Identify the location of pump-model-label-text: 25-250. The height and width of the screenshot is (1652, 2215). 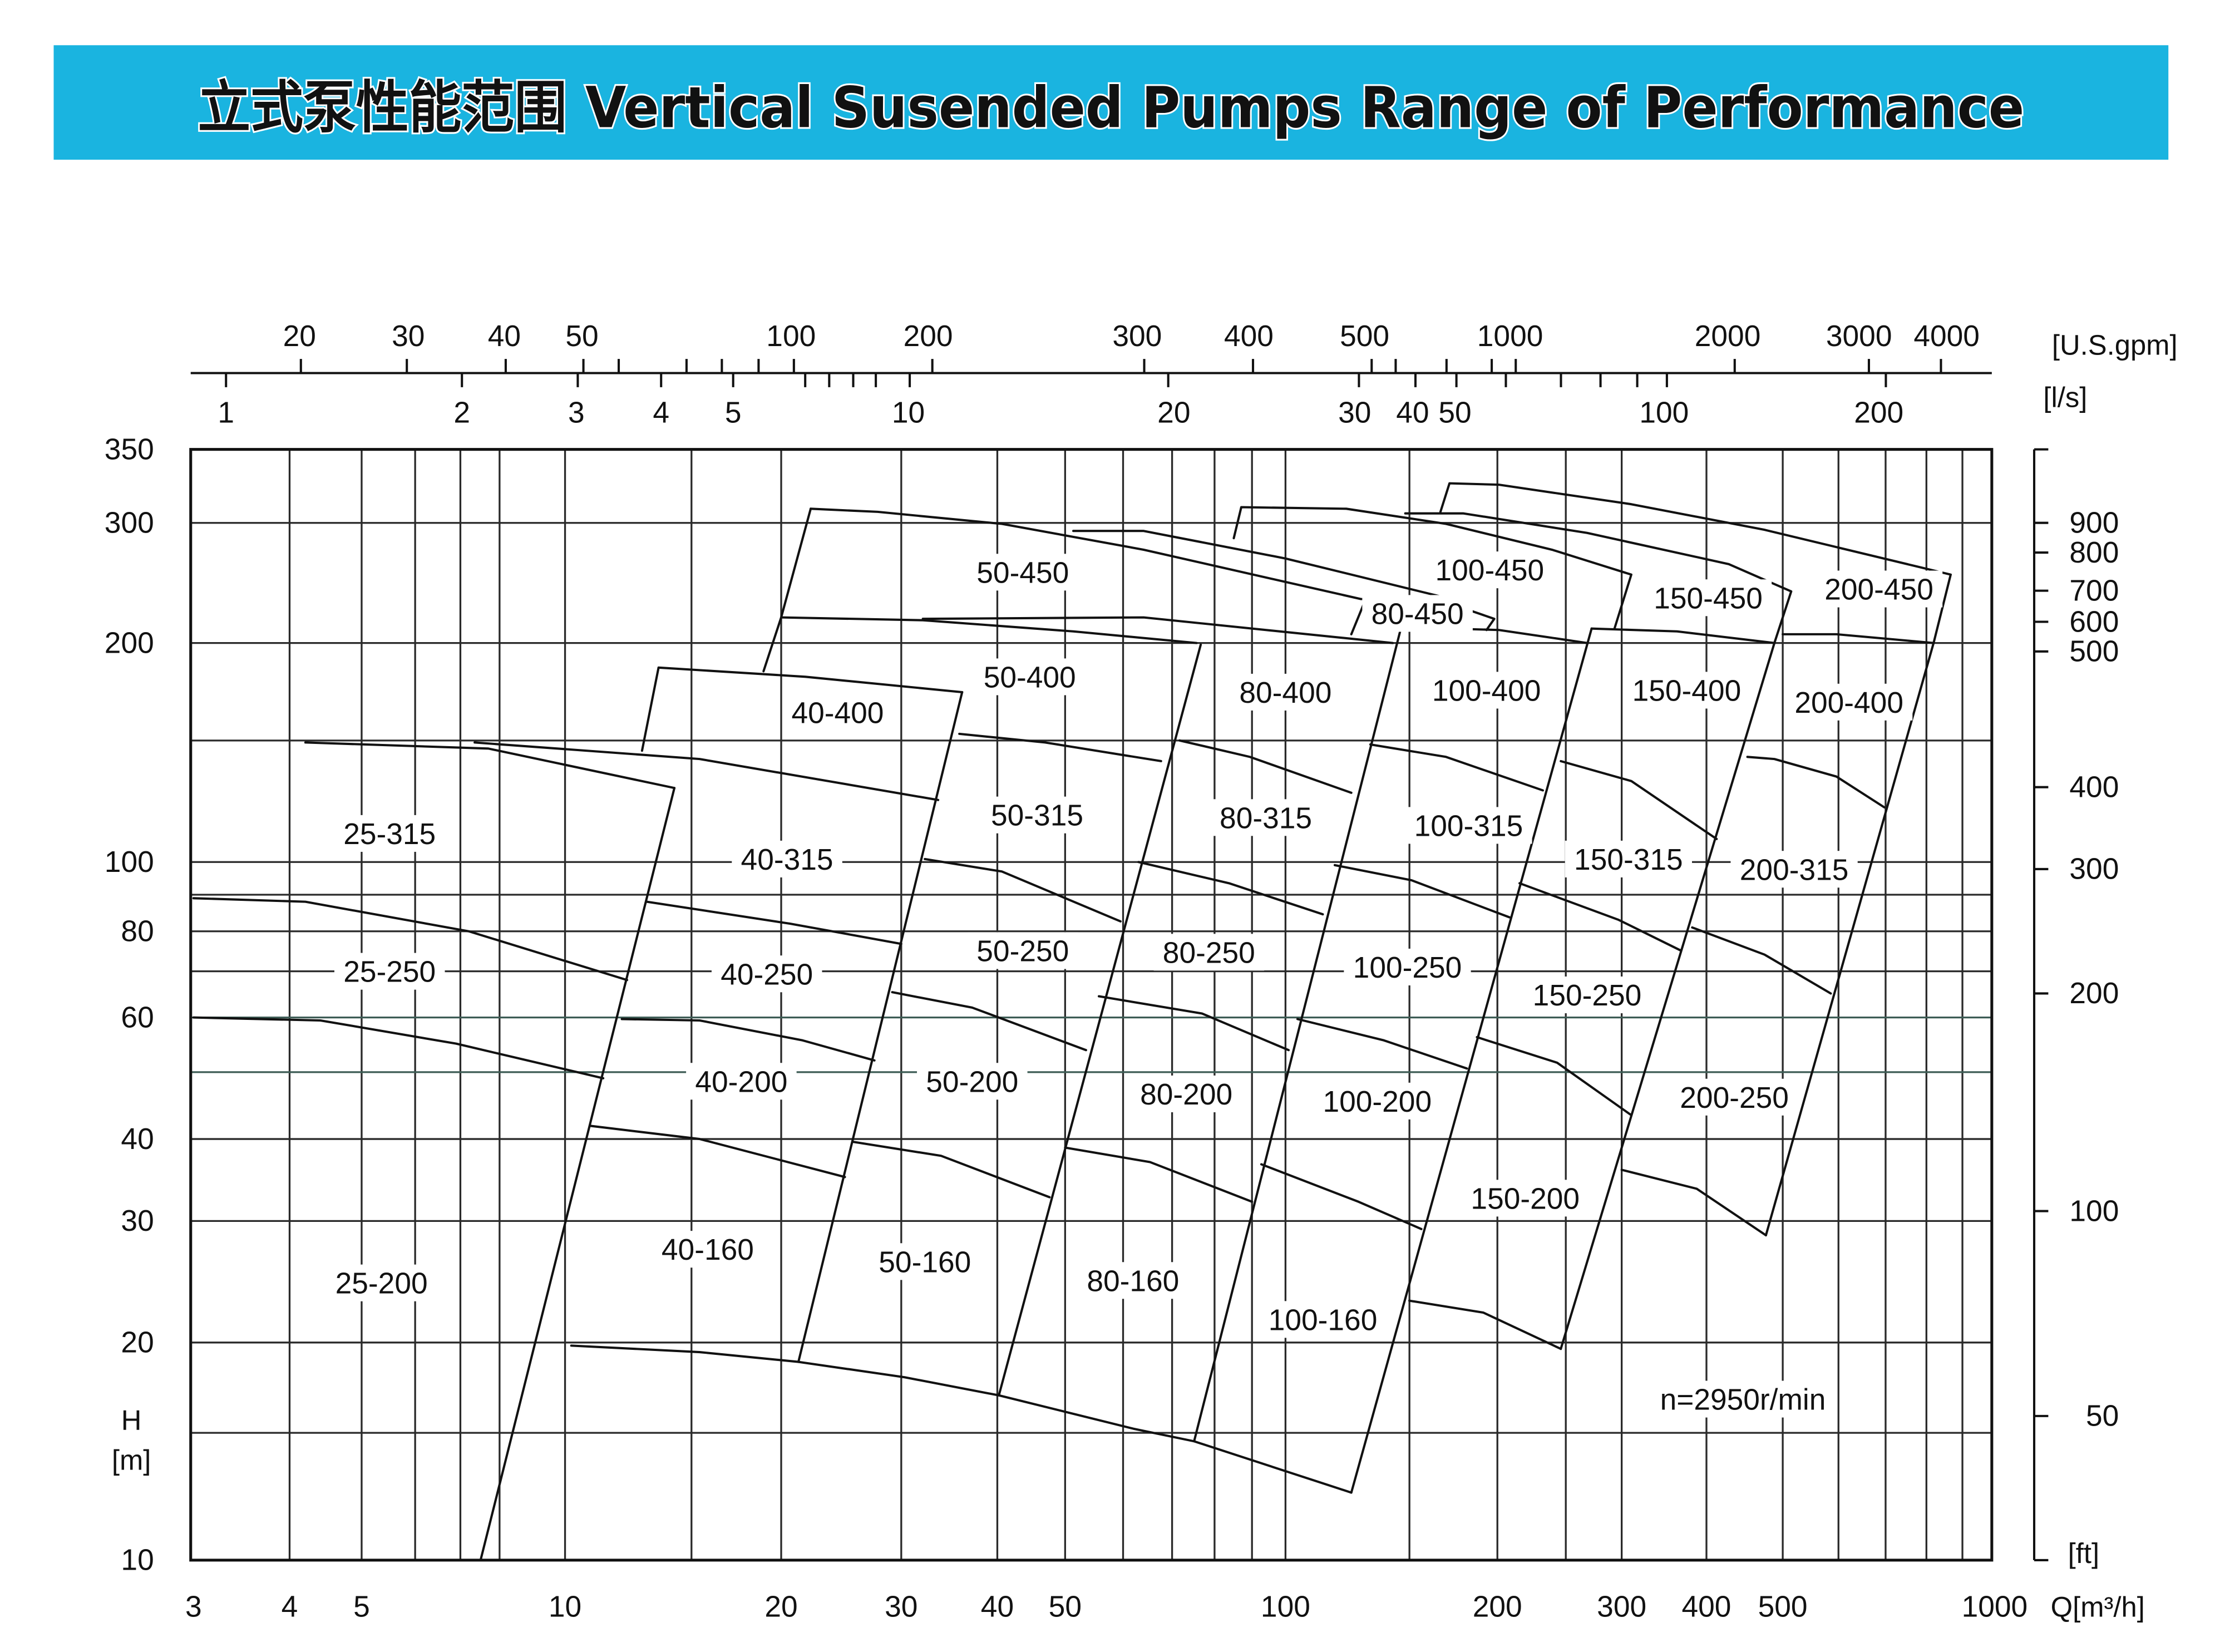
(389, 972).